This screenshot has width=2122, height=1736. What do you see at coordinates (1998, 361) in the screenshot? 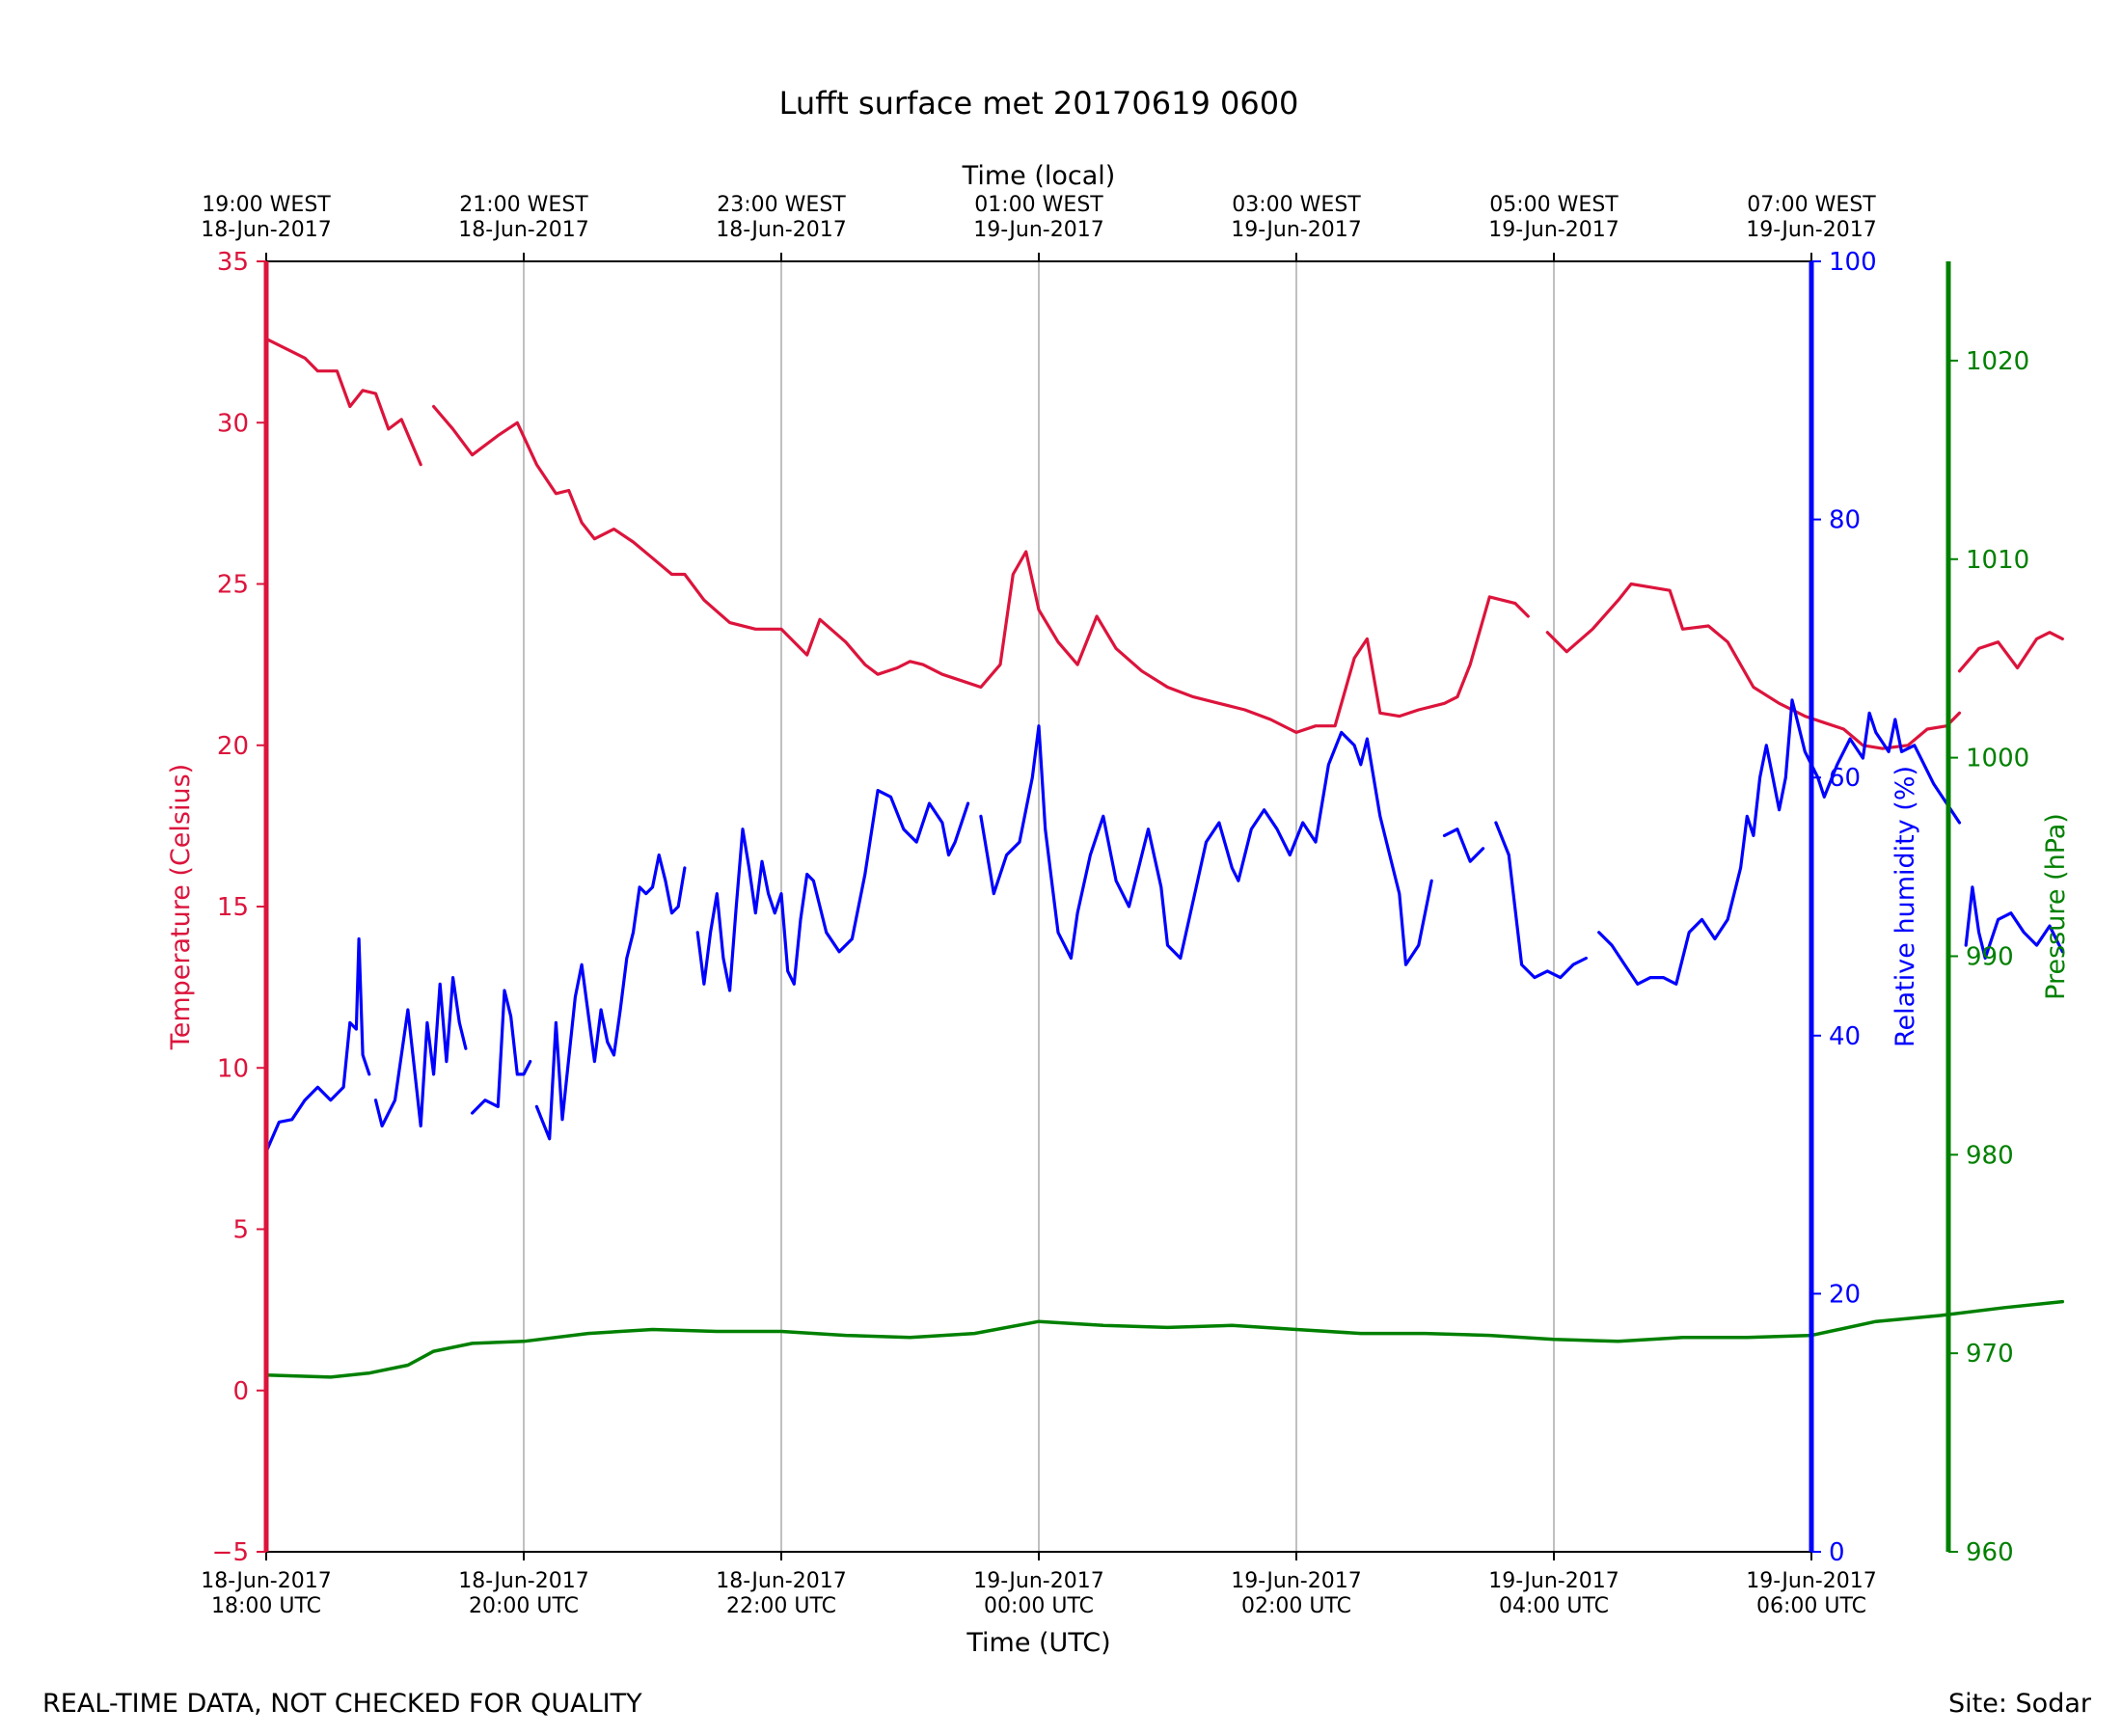
I see `pressure-tick-label: 1020` at bounding box center [1998, 361].